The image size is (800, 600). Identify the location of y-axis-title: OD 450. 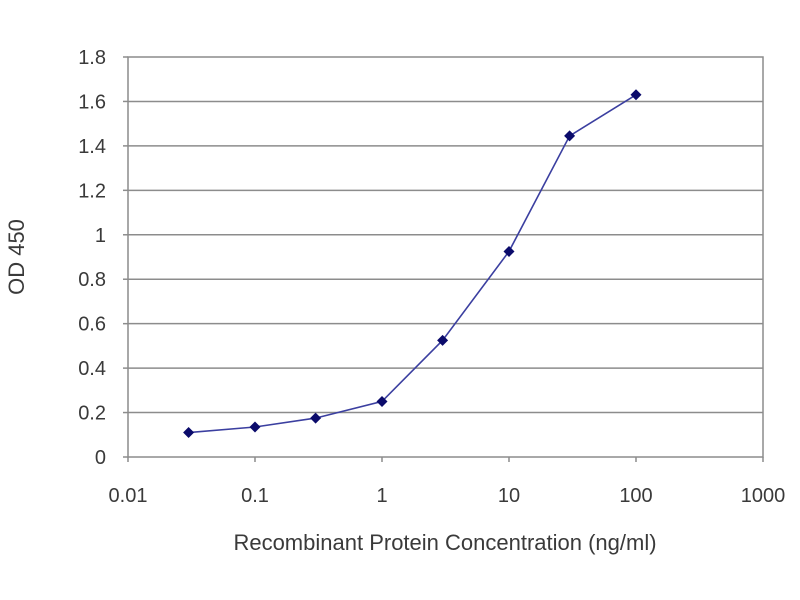
(16, 257).